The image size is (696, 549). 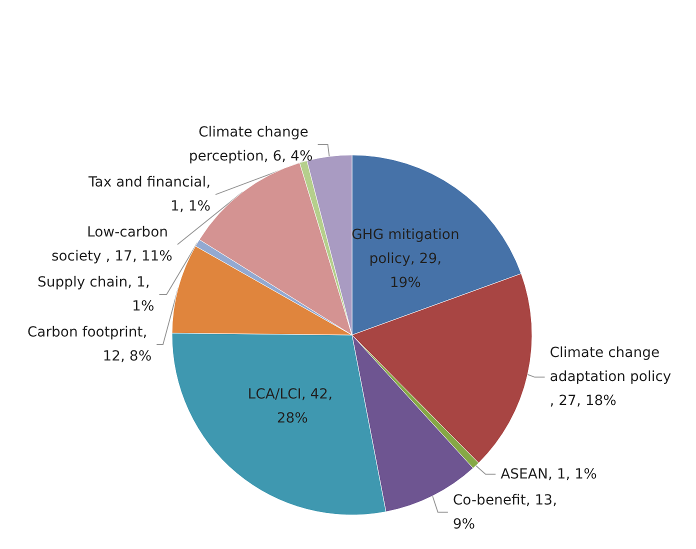 What do you see at coordinates (250, 144) in the screenshot?
I see `slice-label: Climate change perception, 6, 4%` at bounding box center [250, 144].